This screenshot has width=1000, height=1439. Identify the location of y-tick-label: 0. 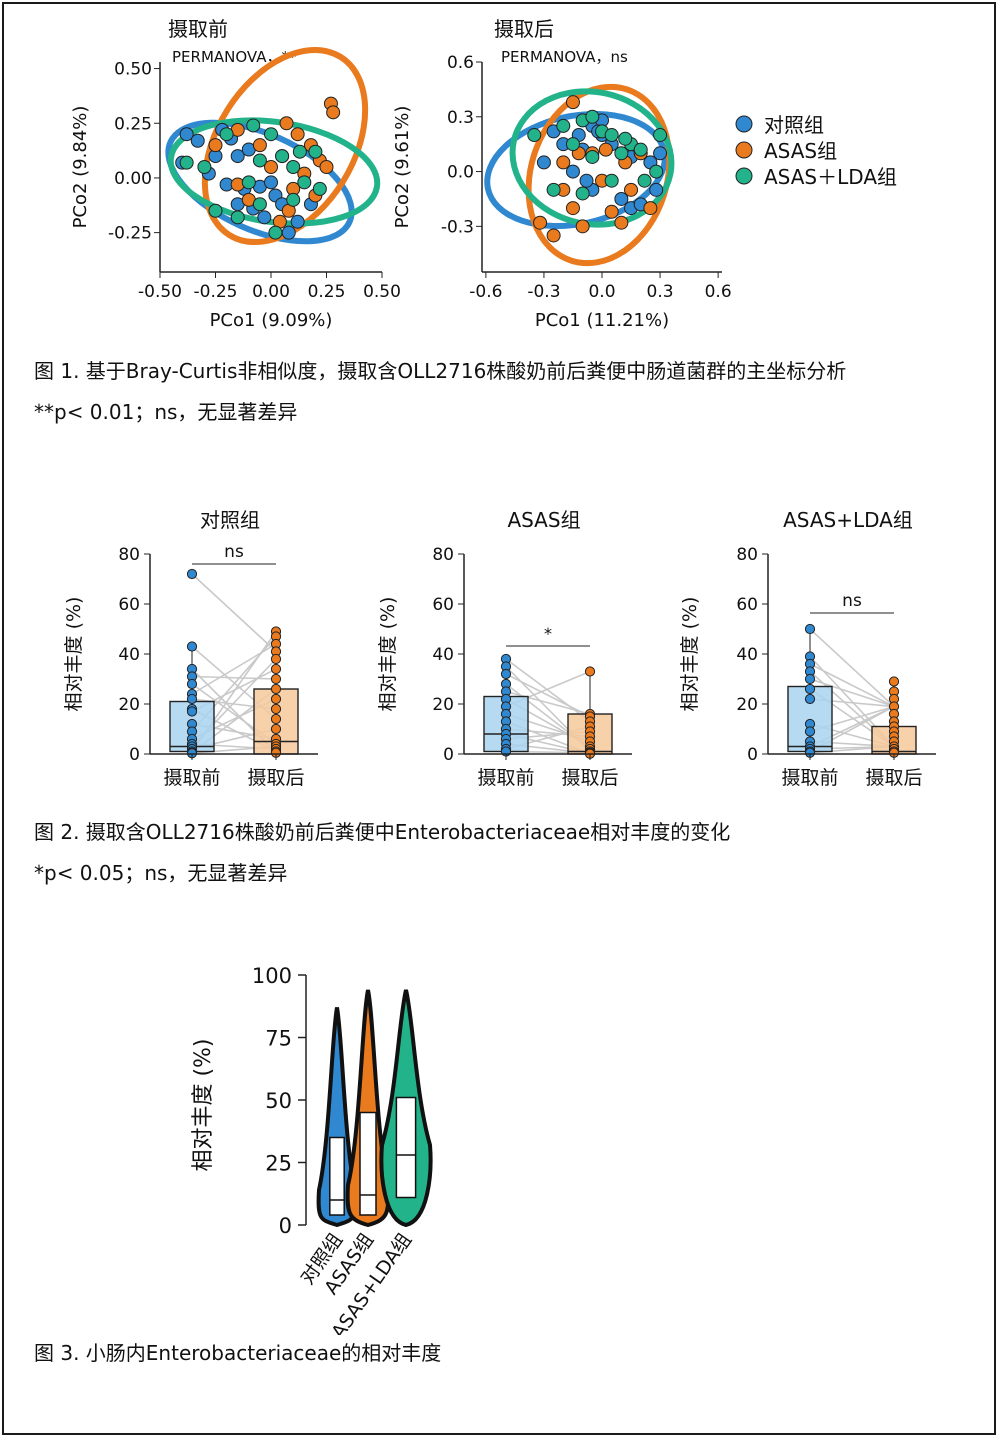
(134, 755).